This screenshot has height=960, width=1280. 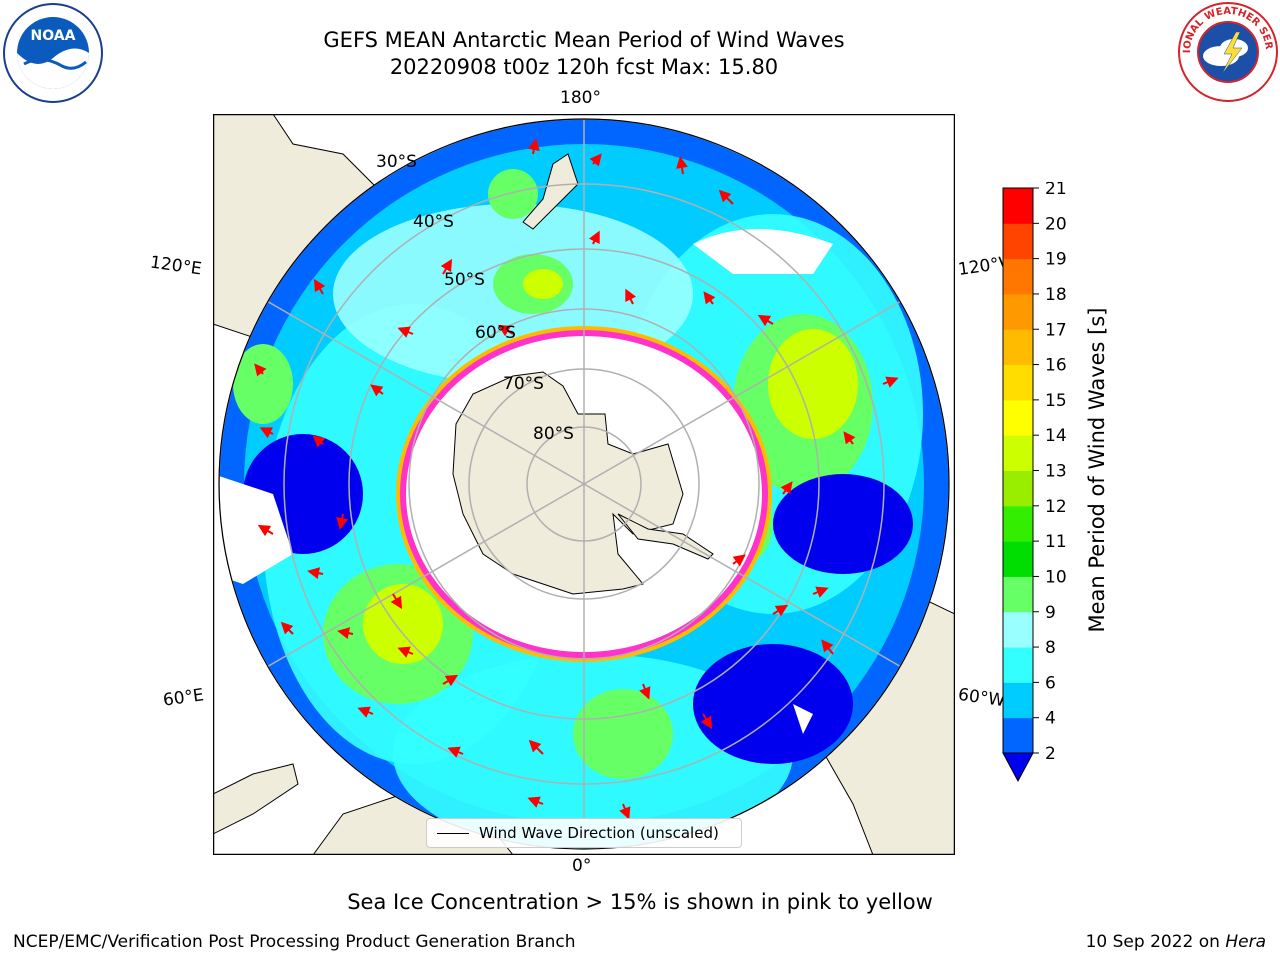 I want to click on legend-line-swatch, so click(x=453, y=833).